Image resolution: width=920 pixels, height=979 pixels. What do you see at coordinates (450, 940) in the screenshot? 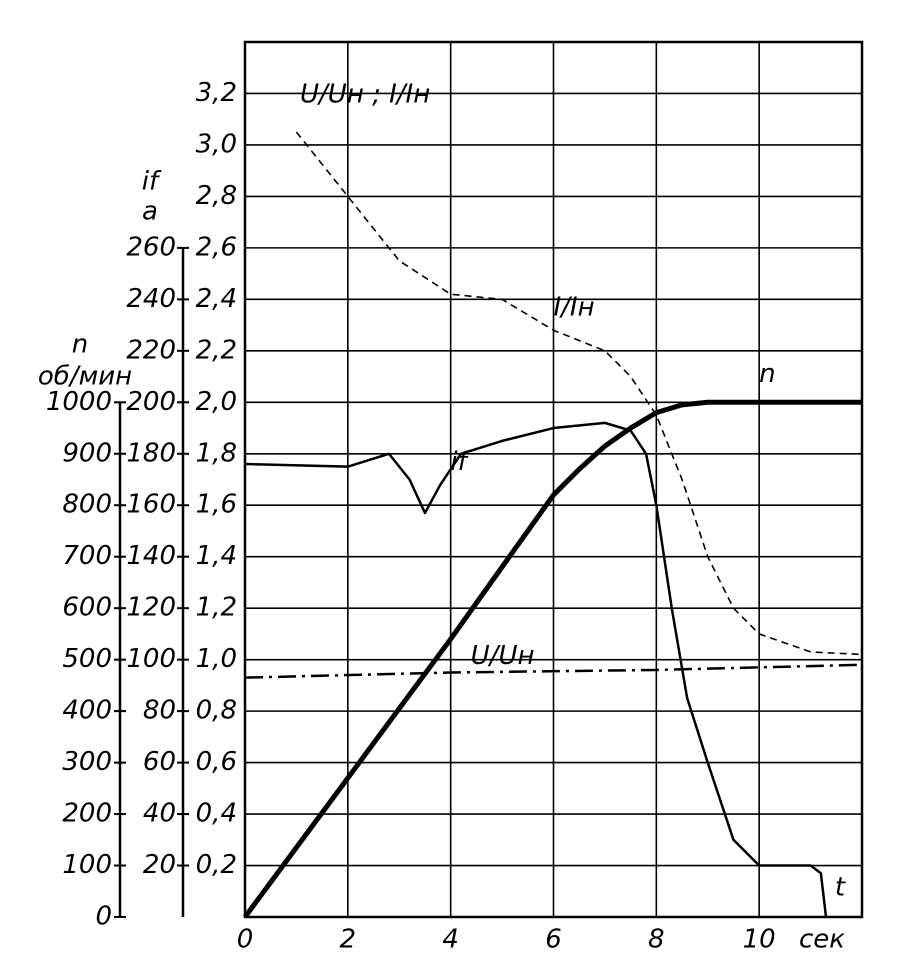
I see `x-tick-label: 4` at bounding box center [450, 940].